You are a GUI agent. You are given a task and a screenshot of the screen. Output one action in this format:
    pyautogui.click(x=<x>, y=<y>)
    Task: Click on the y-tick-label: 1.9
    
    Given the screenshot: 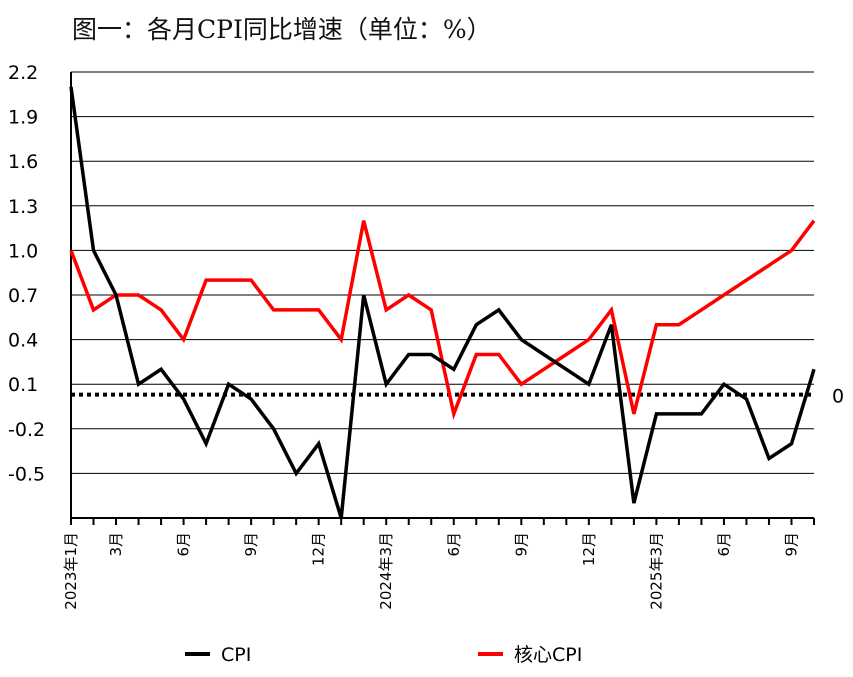 What is the action you would take?
    pyautogui.click(x=23, y=118)
    